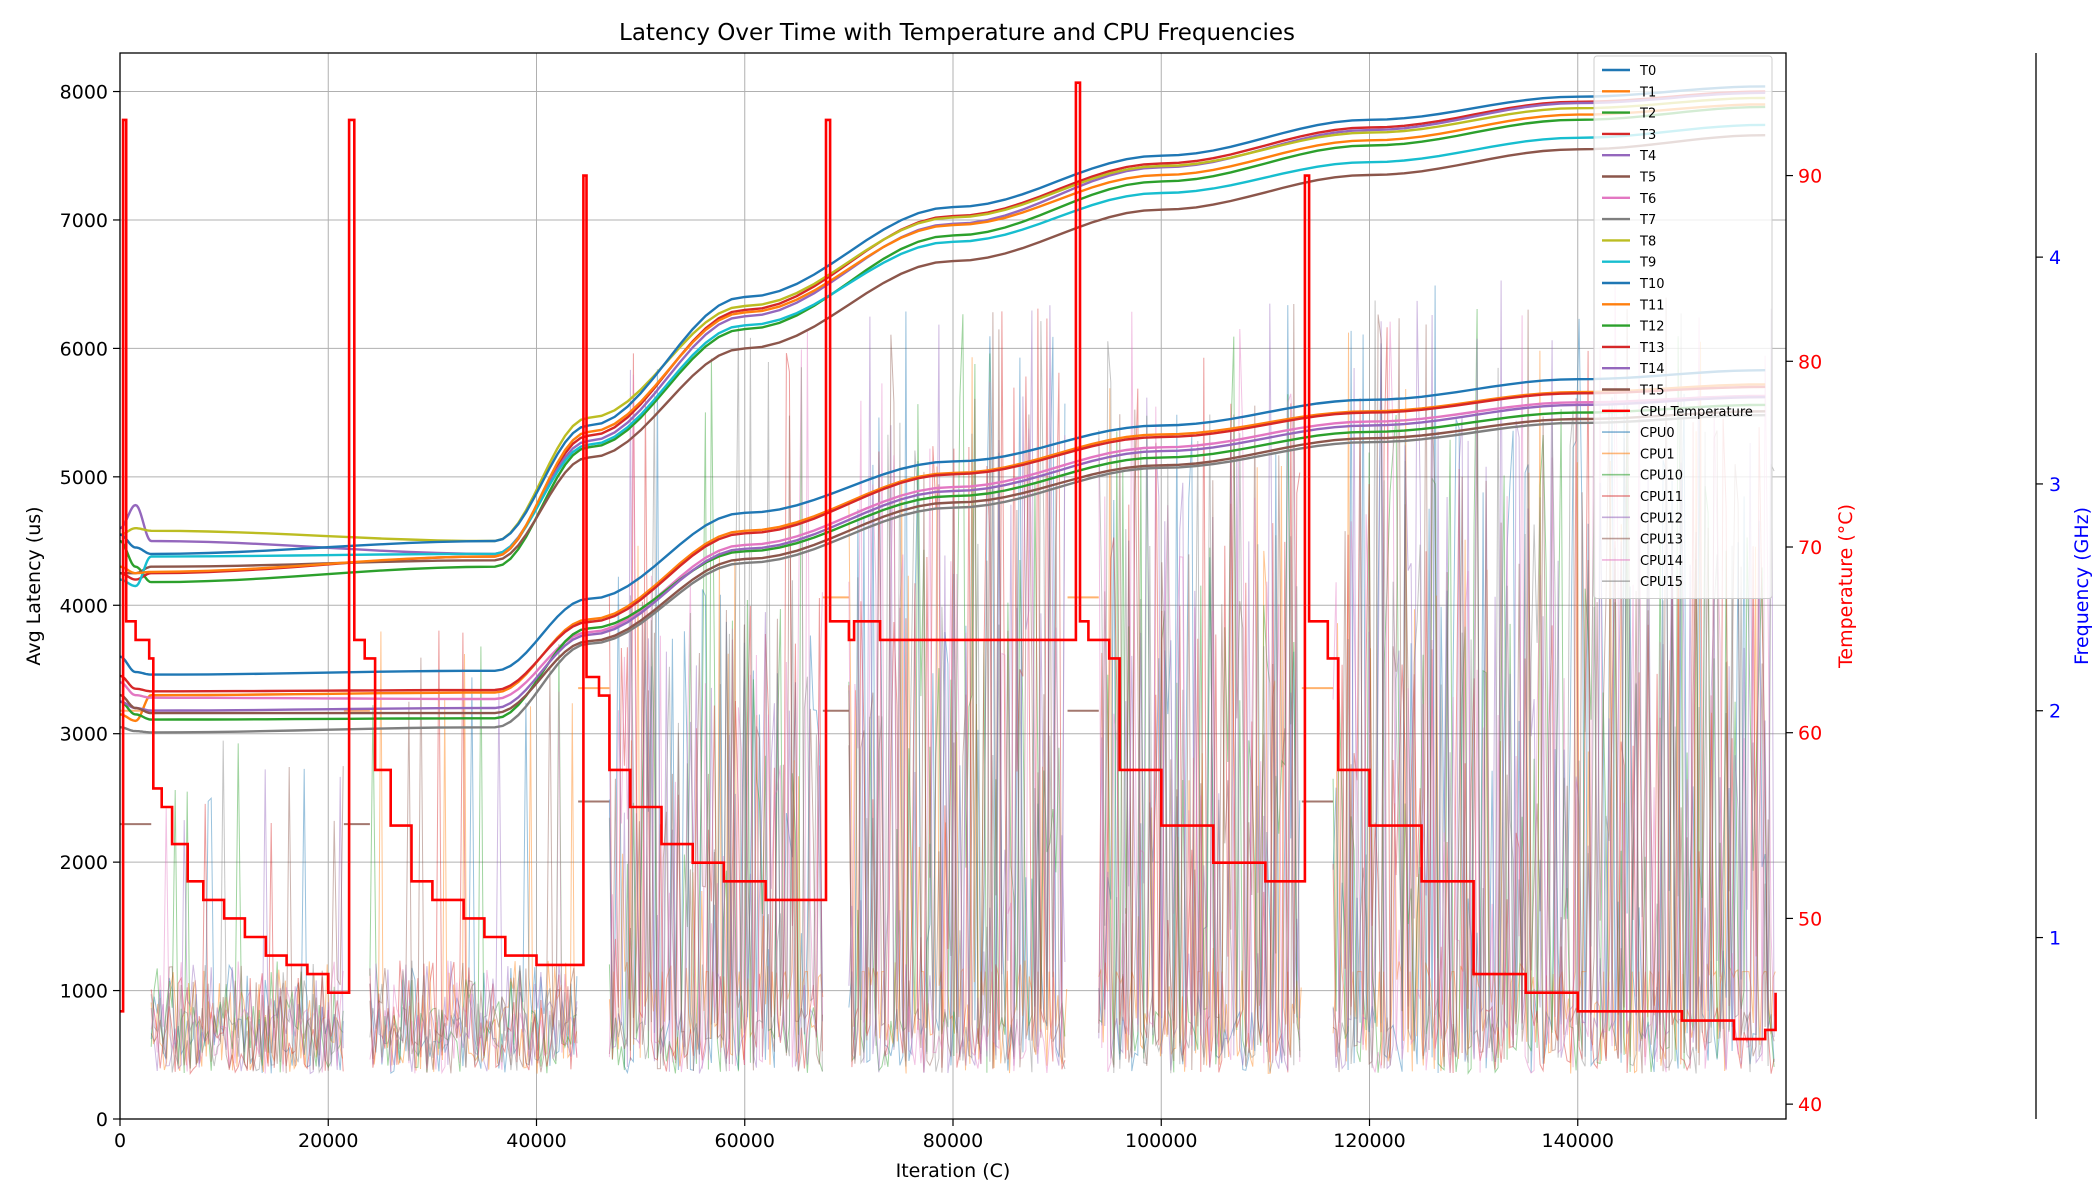  What do you see at coordinates (1661, 476) in the screenshot?
I see `legend-label: CPU10` at bounding box center [1661, 476].